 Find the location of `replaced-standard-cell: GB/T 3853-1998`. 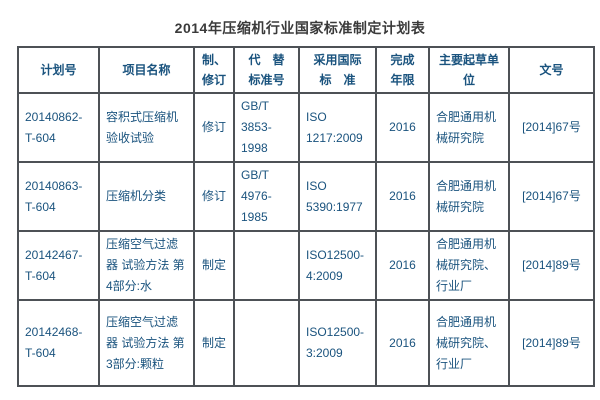

replaced-standard-cell: GB/T 3853-1998 is located at coordinates (266, 127).